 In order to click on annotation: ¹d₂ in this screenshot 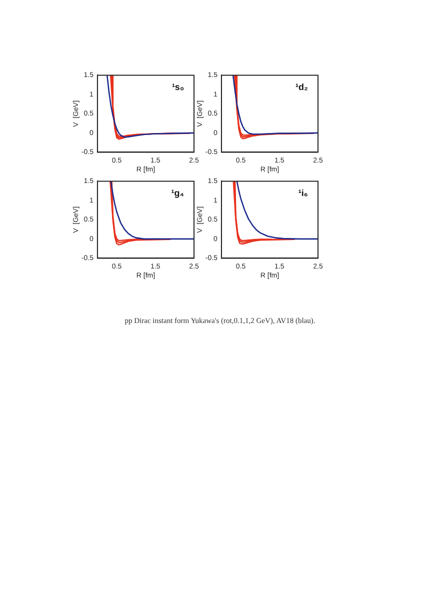, I will do `click(302, 87)`.